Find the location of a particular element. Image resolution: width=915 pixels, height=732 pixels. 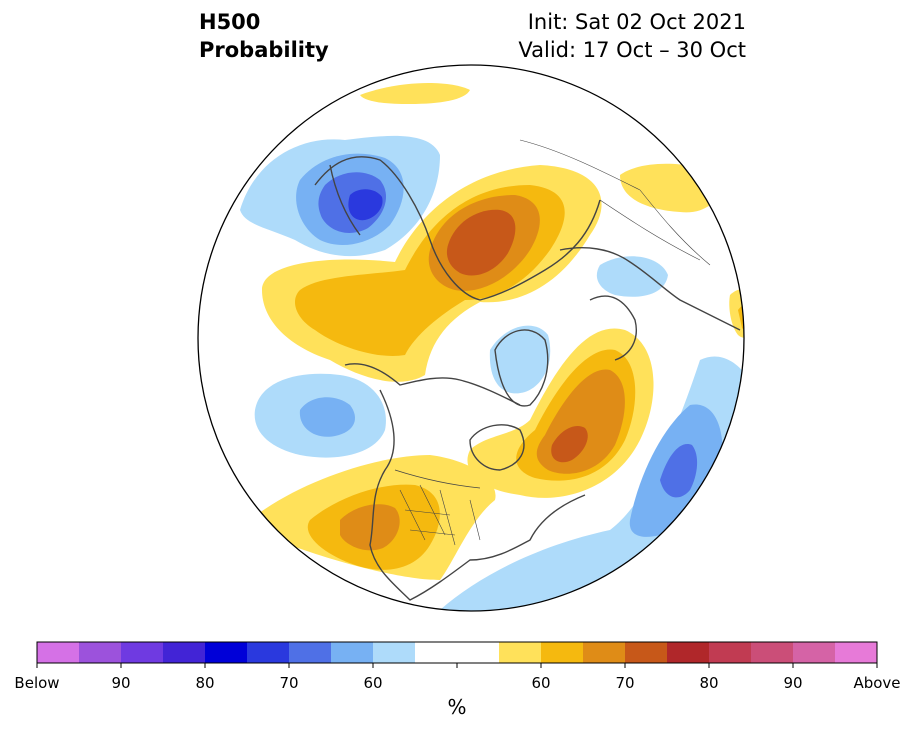

coastline-hudson-bay is located at coordinates (497, 447).